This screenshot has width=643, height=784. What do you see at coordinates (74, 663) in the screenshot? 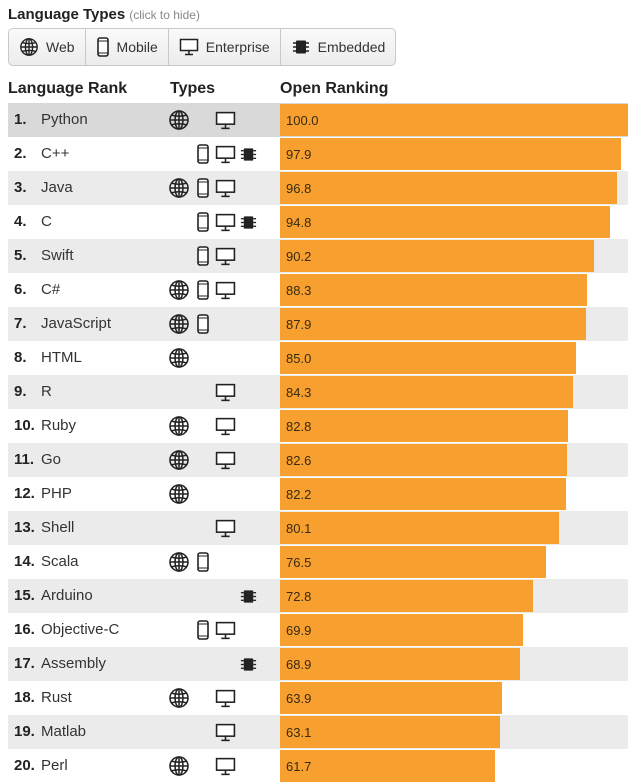
I see `language-name: Assembly` at bounding box center [74, 663].